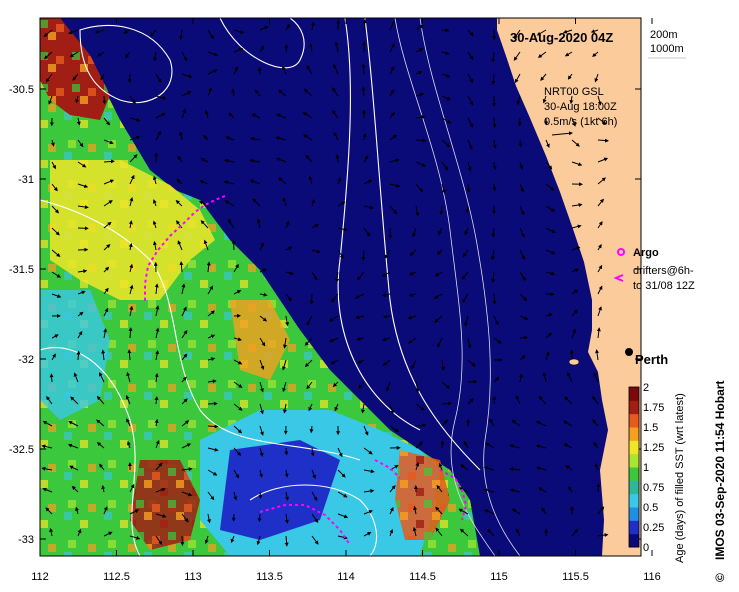 This screenshot has height=592, width=739. What do you see at coordinates (574, 362) in the screenshot?
I see `rottnest-island` at bounding box center [574, 362].